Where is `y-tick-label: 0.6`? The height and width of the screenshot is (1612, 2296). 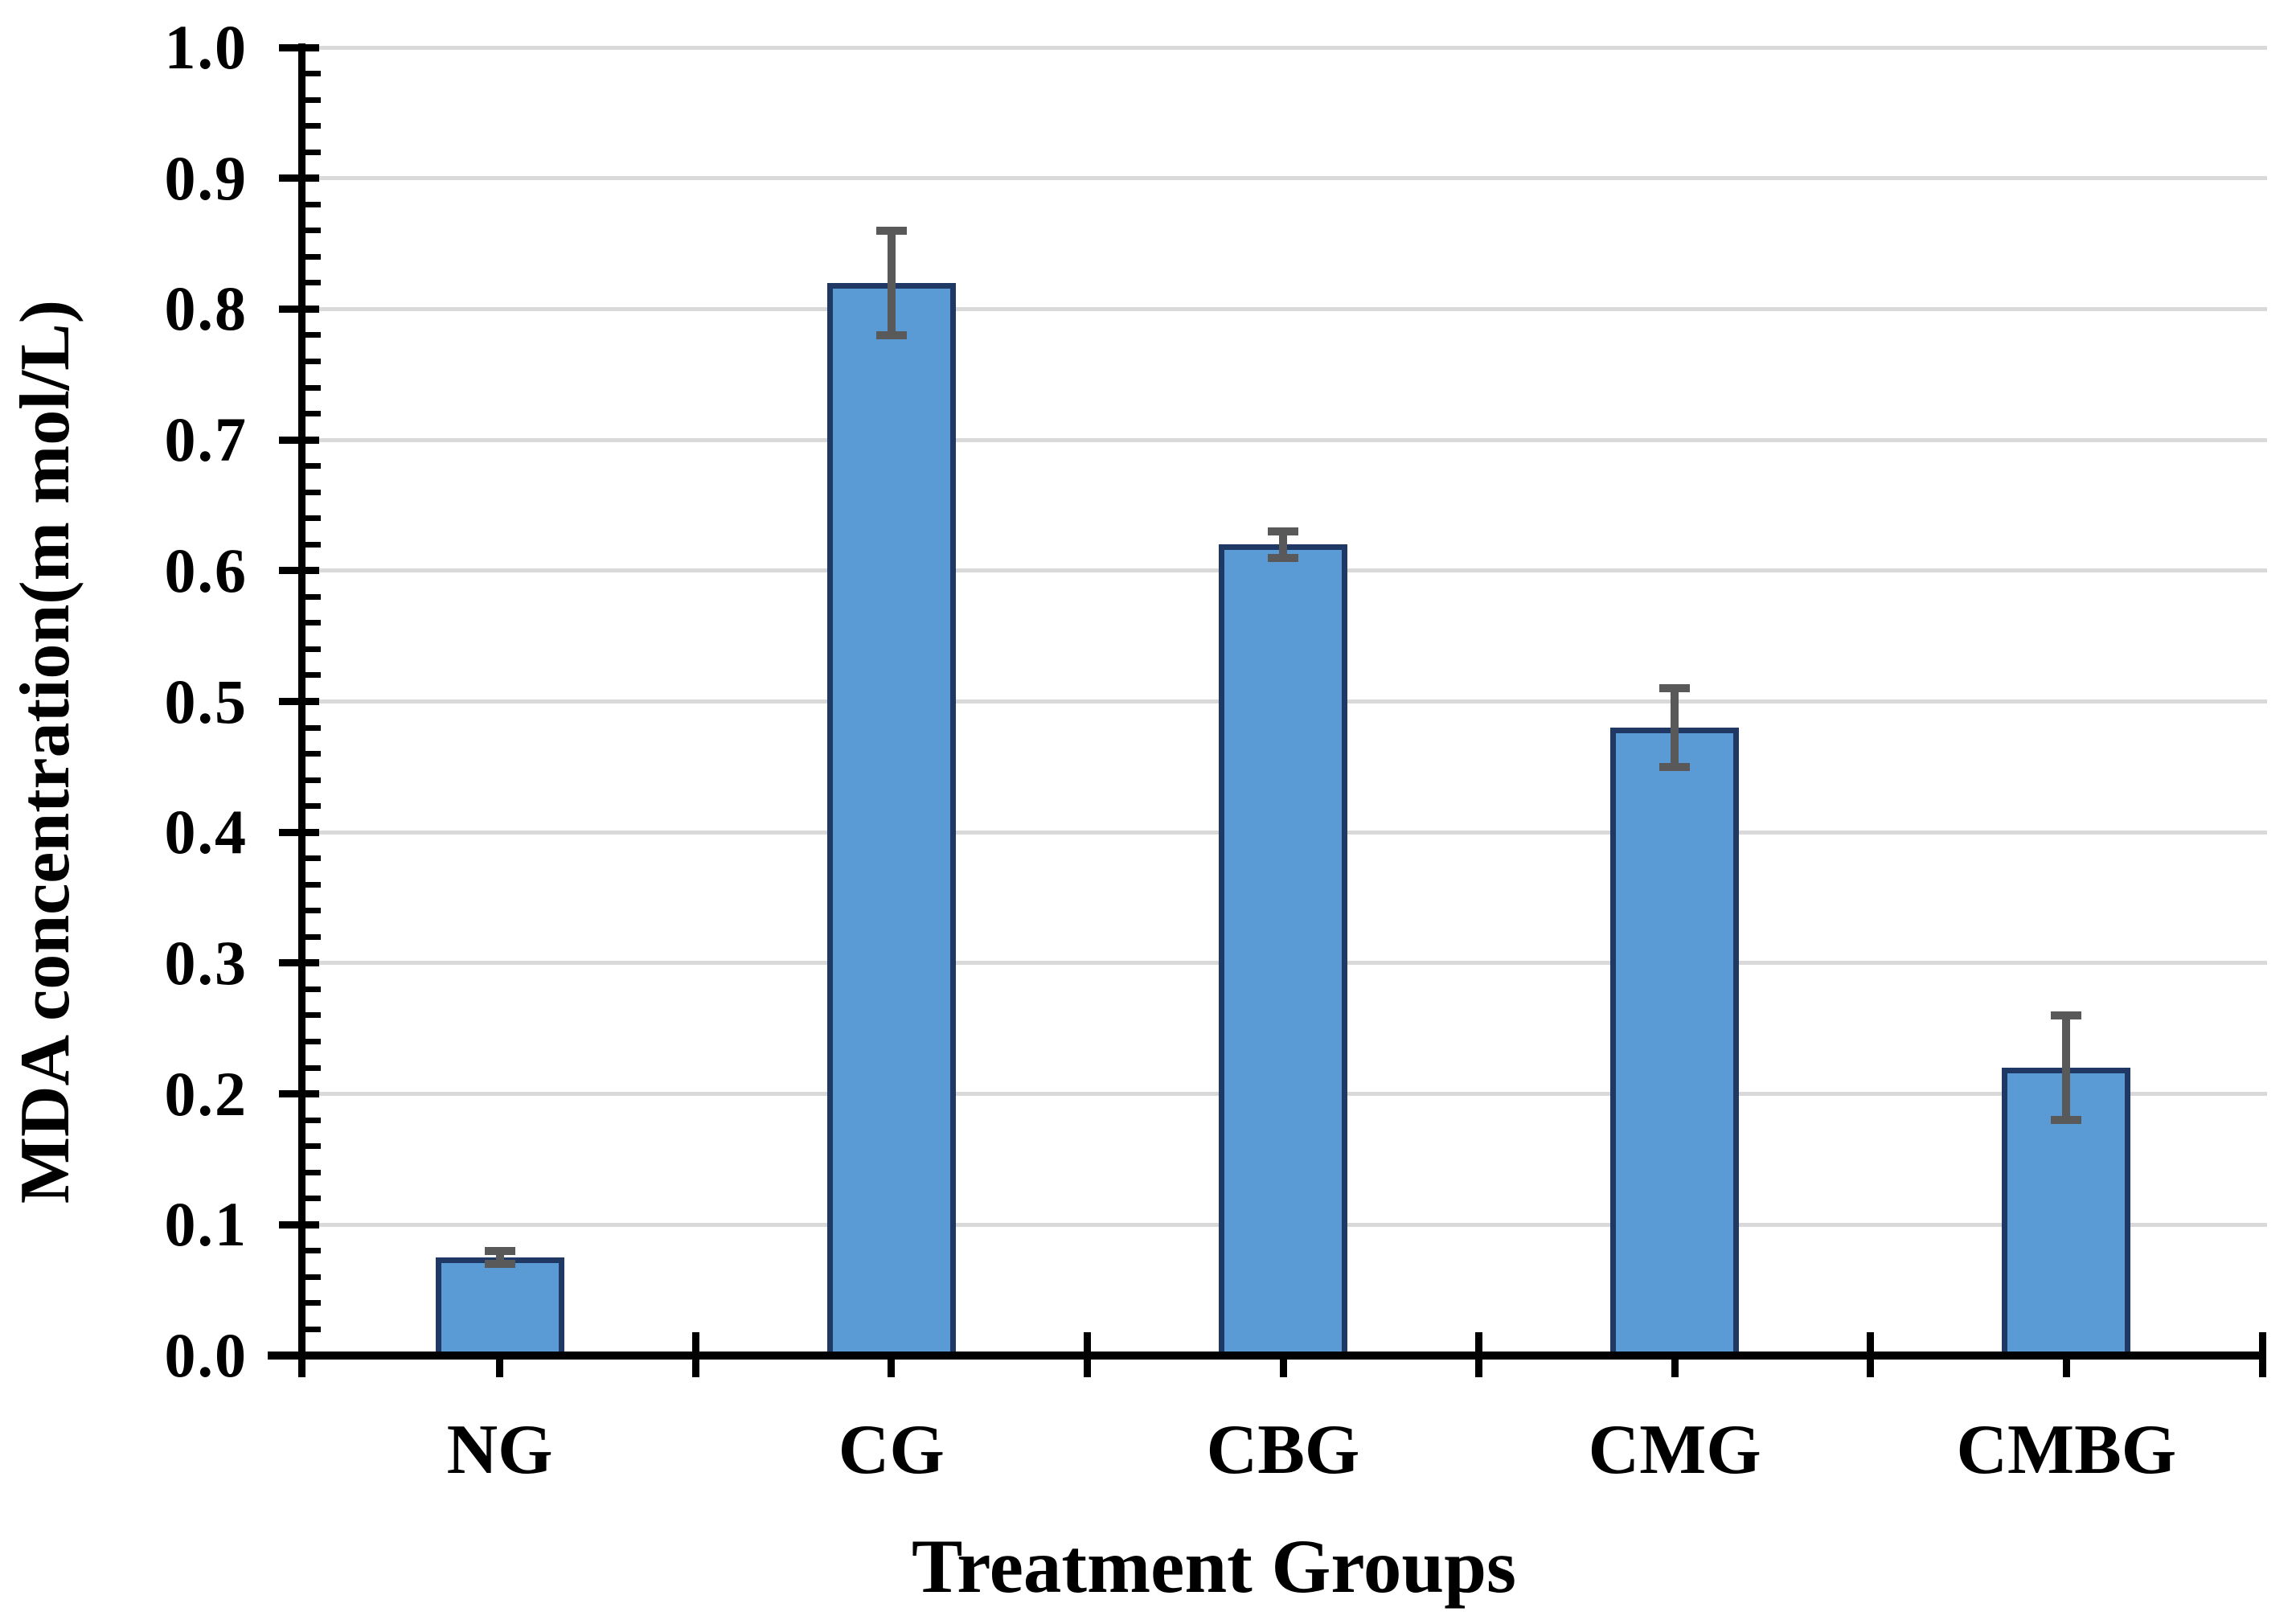
y-tick-label: 0.6 is located at coordinates (206, 570).